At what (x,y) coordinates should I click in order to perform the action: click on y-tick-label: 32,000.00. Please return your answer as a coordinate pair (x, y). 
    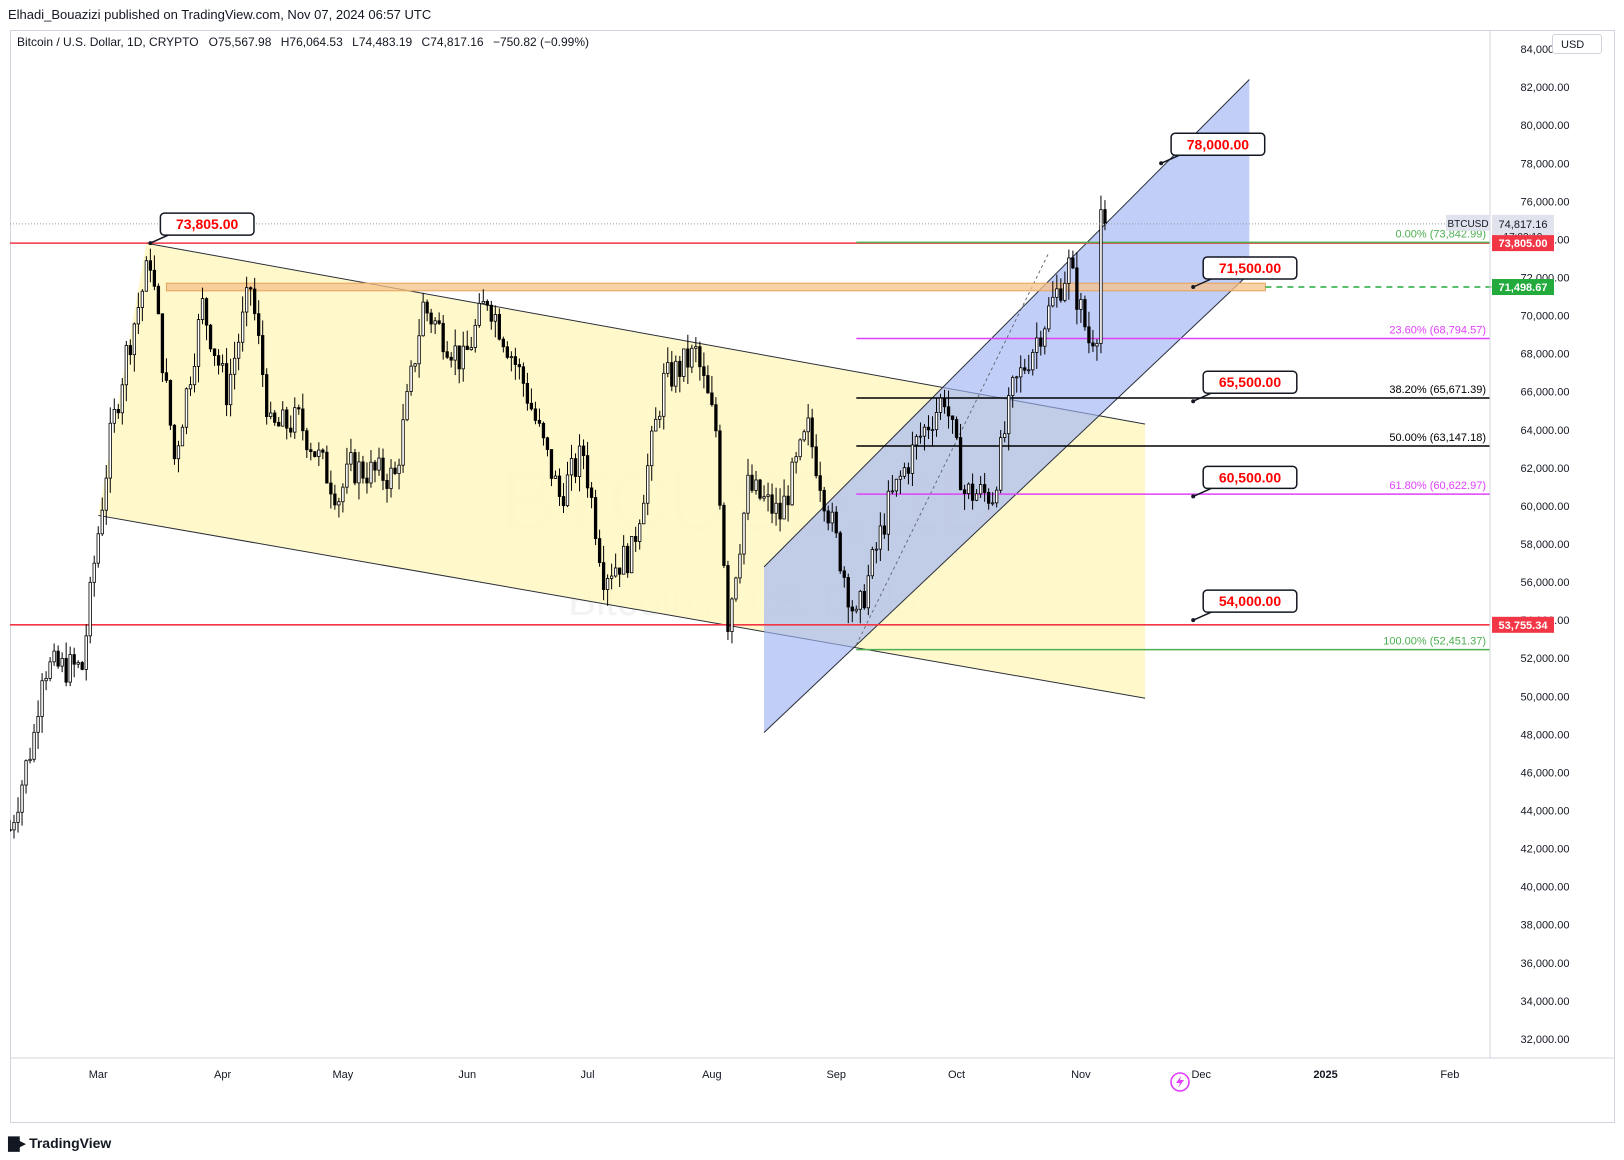
    Looking at the image, I should click on (1545, 1040).